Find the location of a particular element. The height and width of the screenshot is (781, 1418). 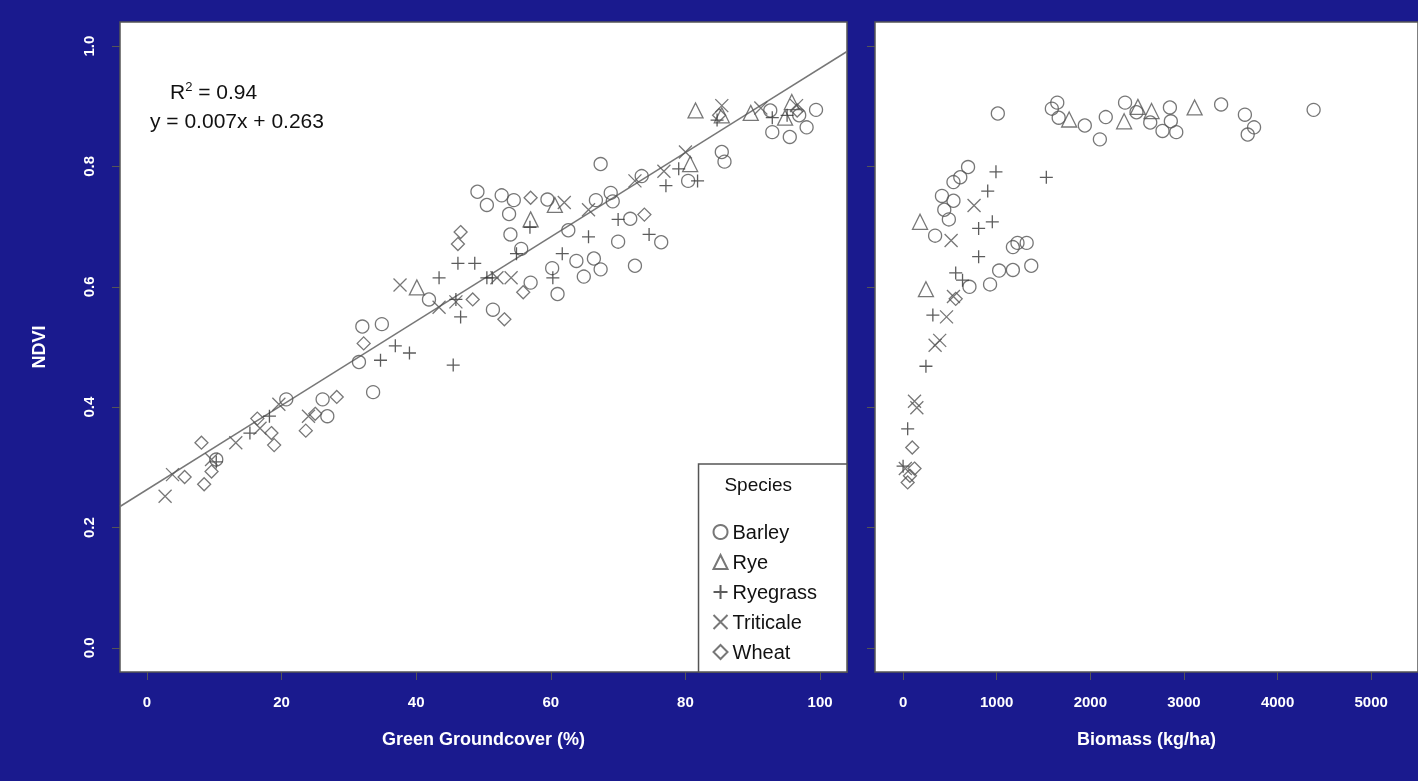

legend-label: Triticale is located at coordinates (767, 622).